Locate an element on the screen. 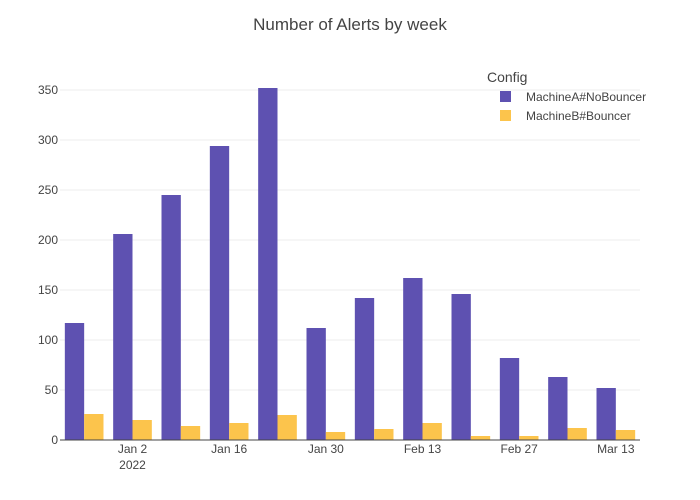 Image resolution: width=700 pixels, height=500 pixels. x-tick-label: Jan 2 is located at coordinates (133, 449).